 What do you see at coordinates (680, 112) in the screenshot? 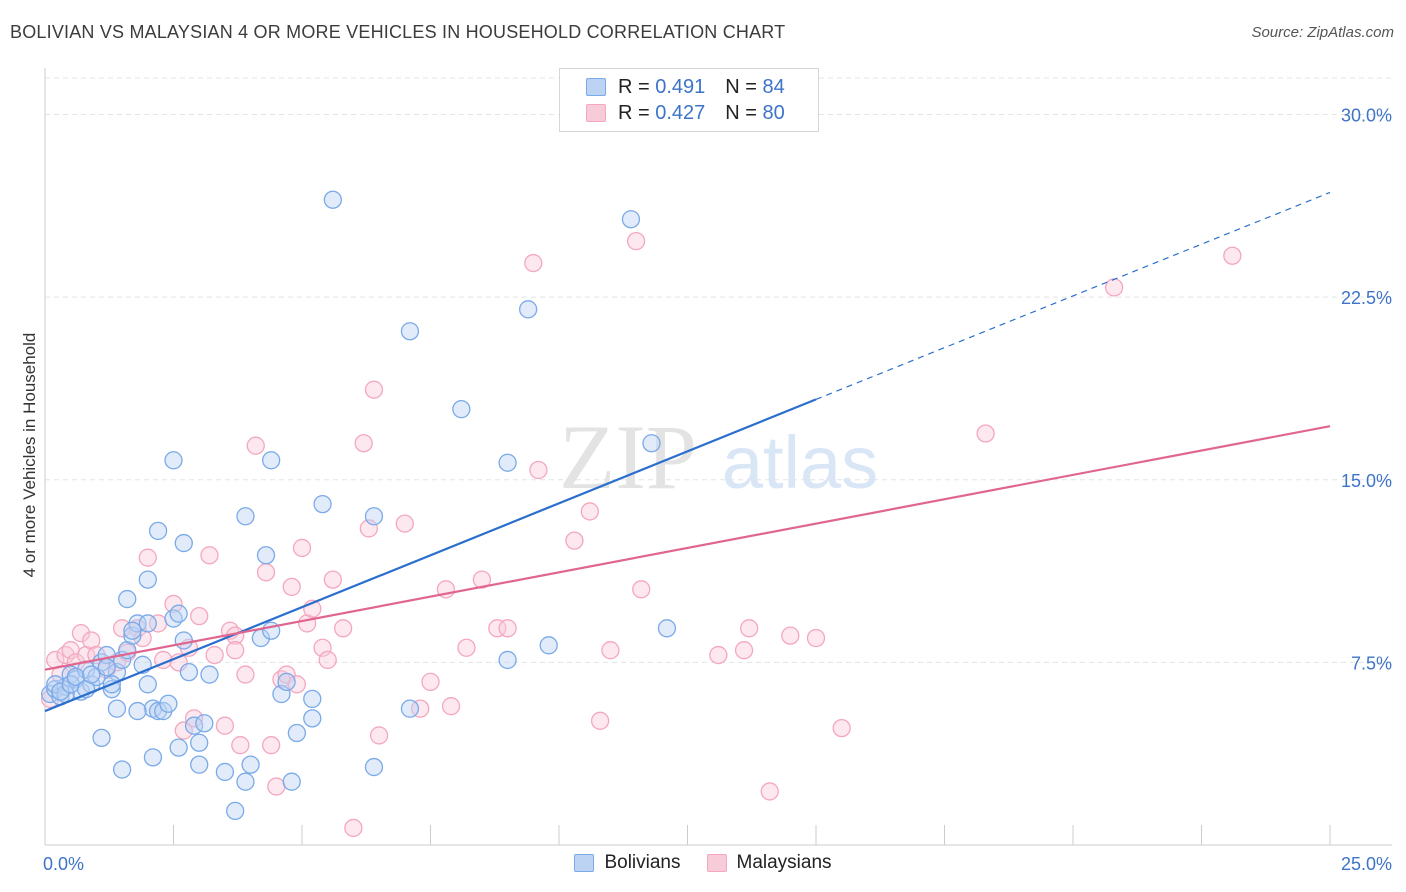
I see `legend-r-value: 0.427` at bounding box center [680, 112].